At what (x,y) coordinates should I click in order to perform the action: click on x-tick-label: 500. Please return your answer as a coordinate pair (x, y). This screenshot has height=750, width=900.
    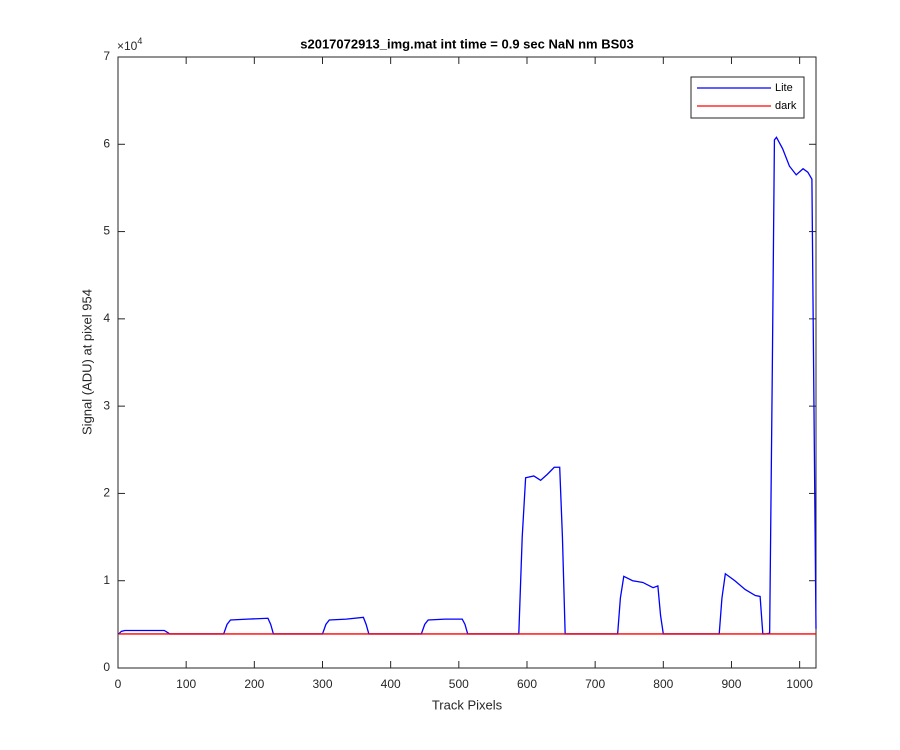
    Looking at the image, I should click on (459, 684).